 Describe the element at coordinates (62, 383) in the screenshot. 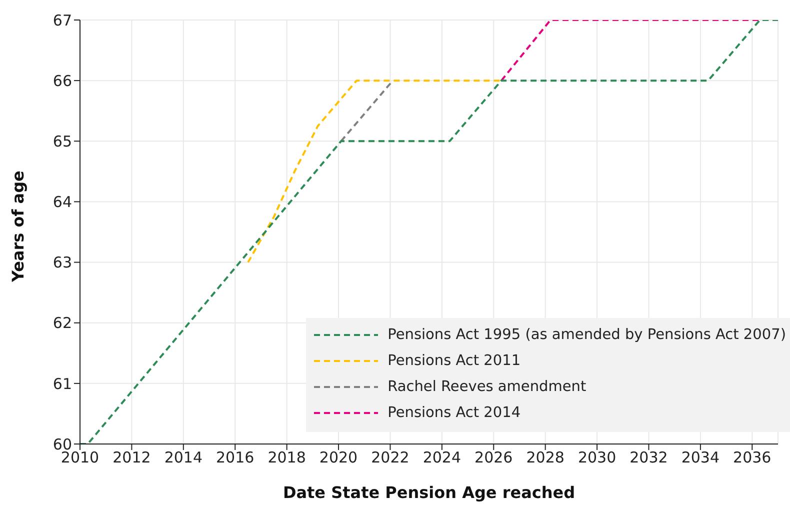

I see `y-tick-label: 61` at that location.